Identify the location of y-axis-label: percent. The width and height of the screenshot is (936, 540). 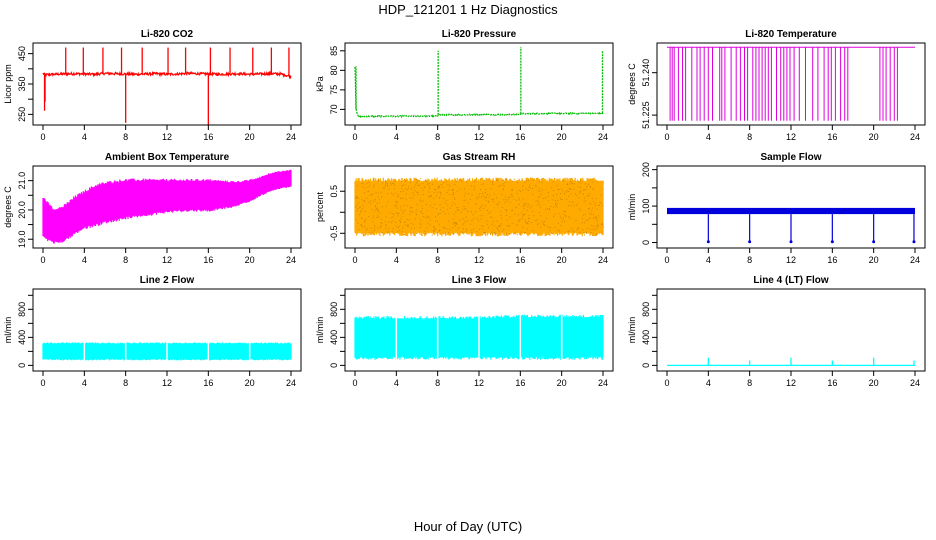
(320, 206).